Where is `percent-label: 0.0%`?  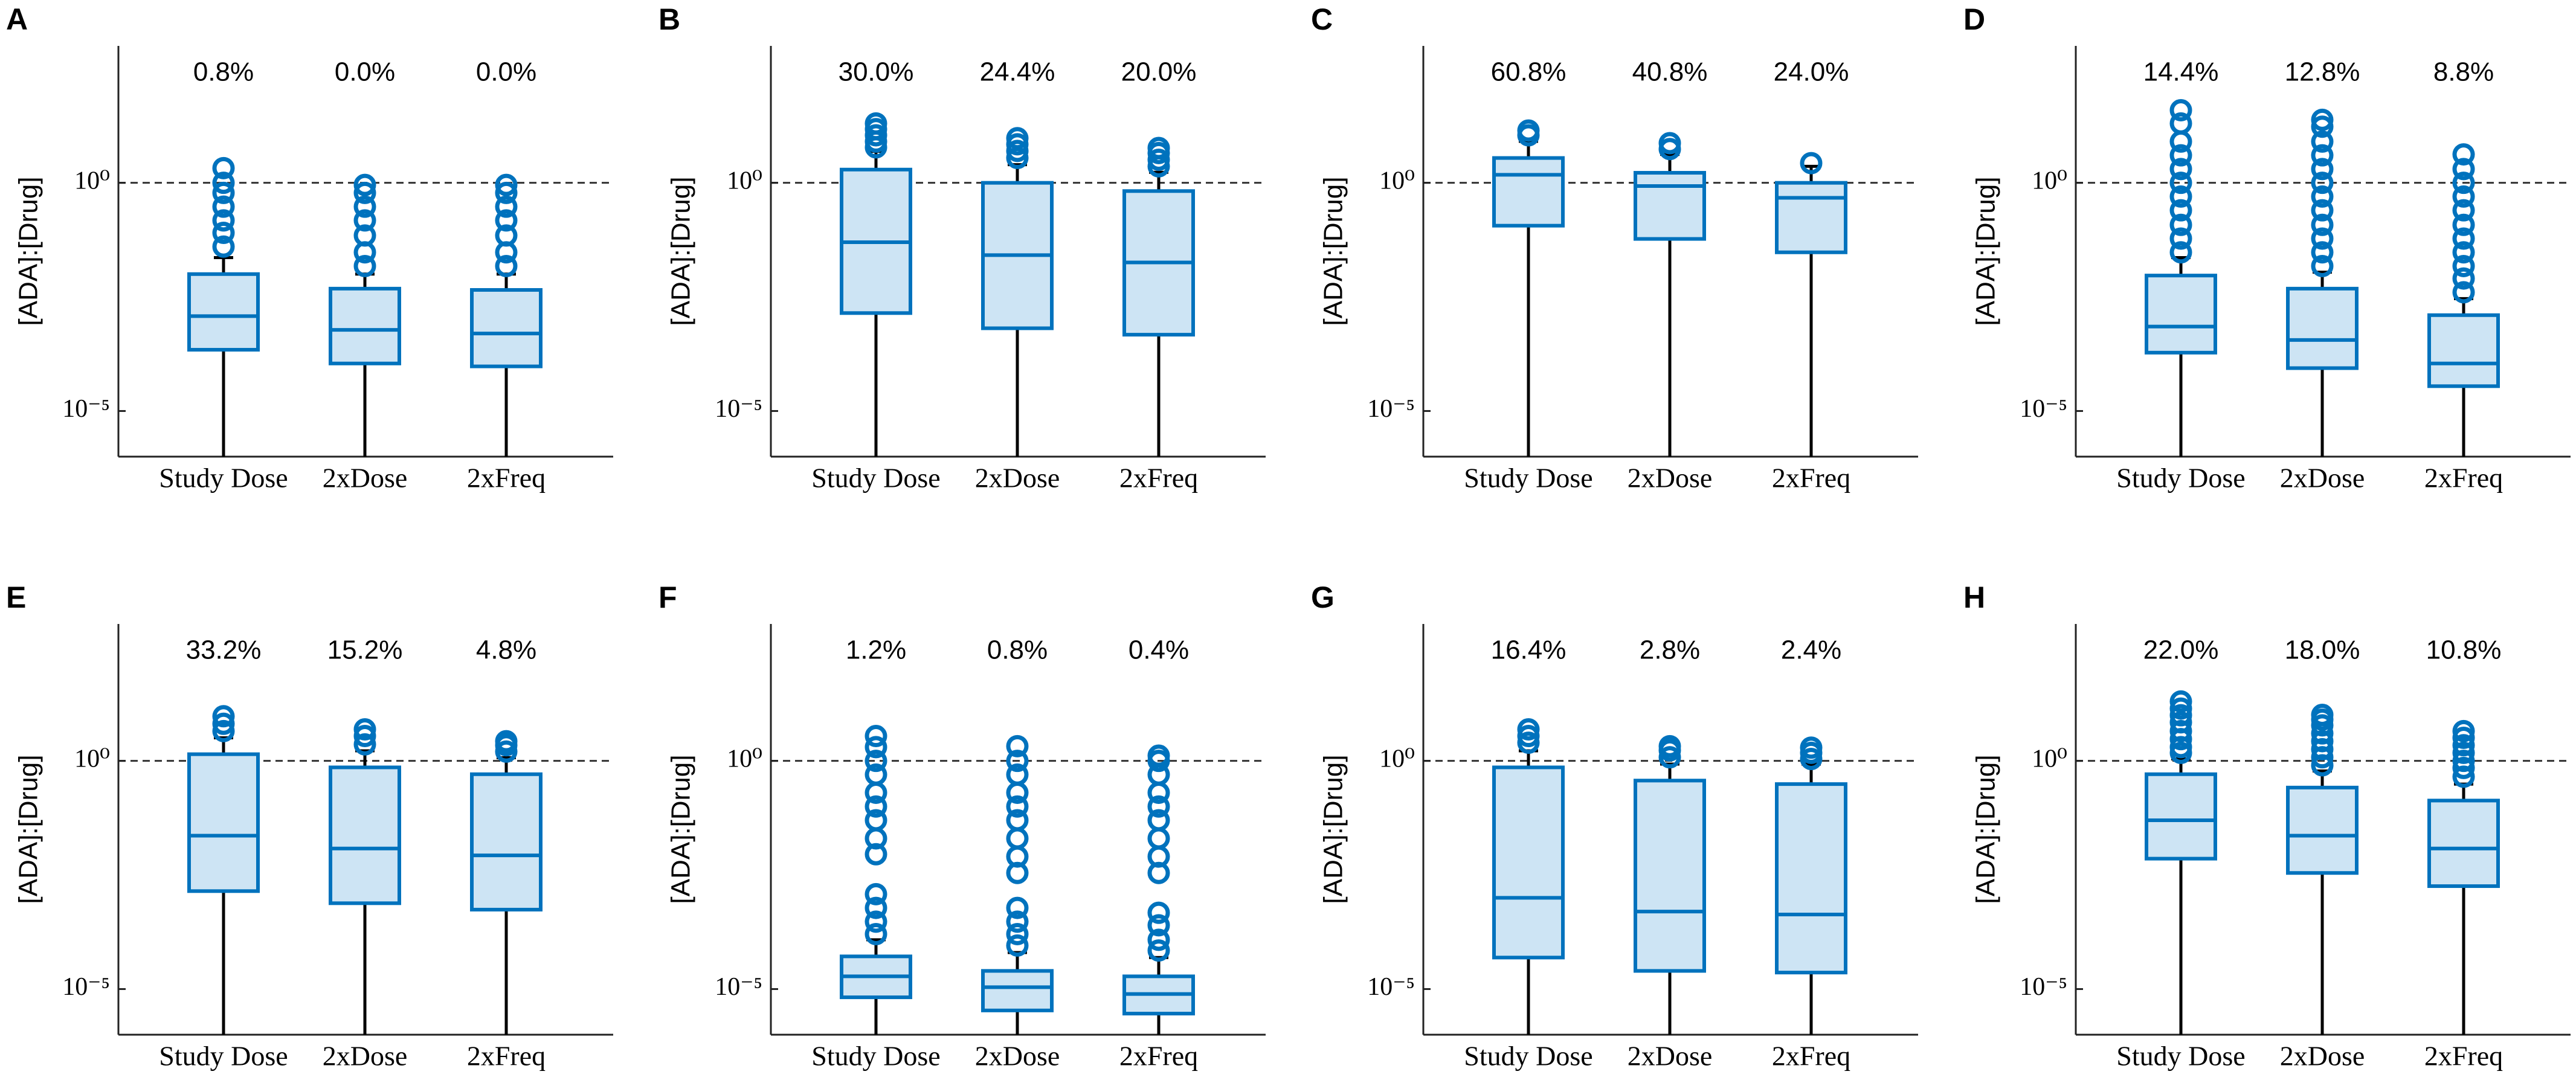 percent-label: 0.0% is located at coordinates (506, 72).